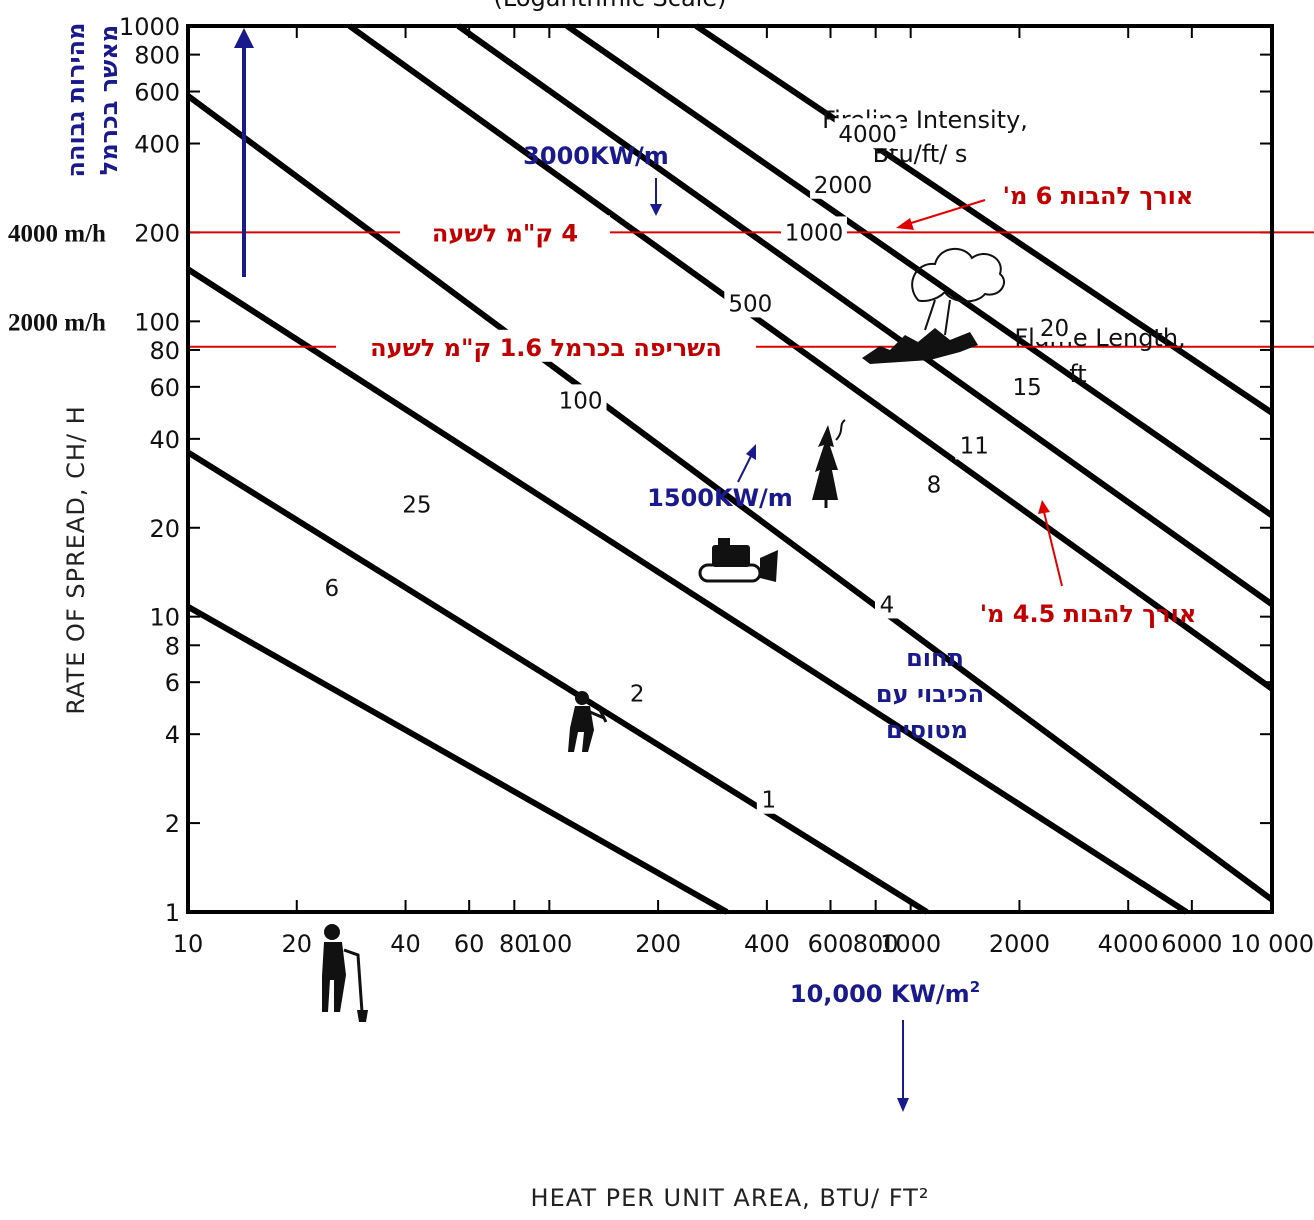  What do you see at coordinates (829, 463) in the screenshot?
I see `burning-tree-icon` at bounding box center [829, 463].